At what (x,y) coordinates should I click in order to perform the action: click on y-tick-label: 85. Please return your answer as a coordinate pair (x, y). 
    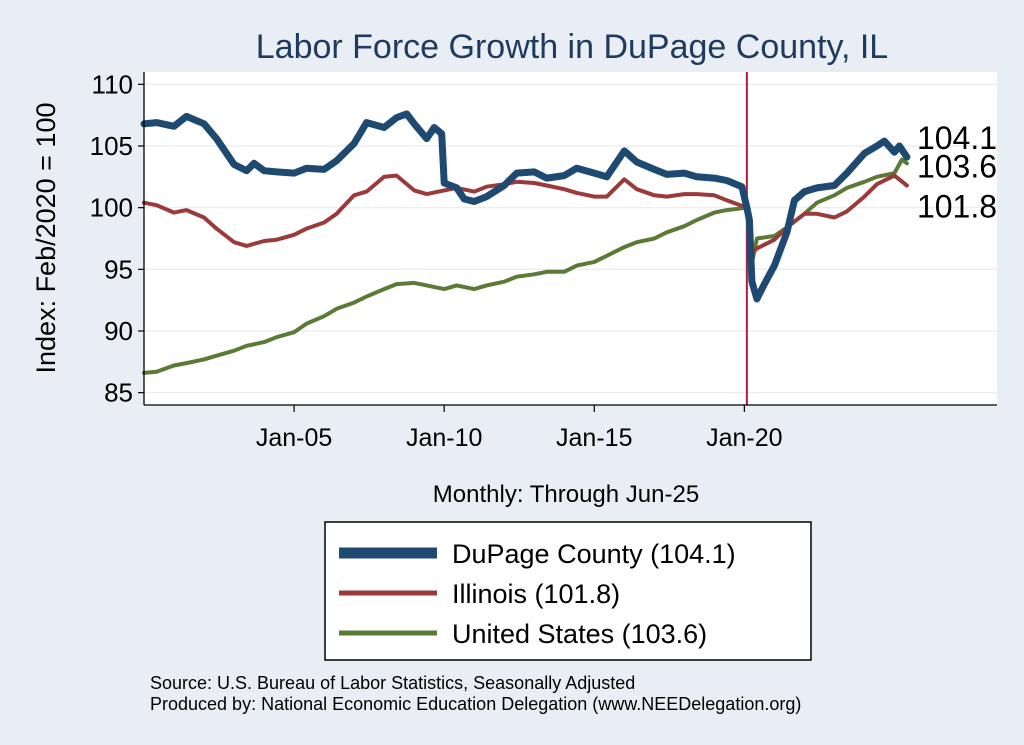
    Looking at the image, I should click on (118, 393).